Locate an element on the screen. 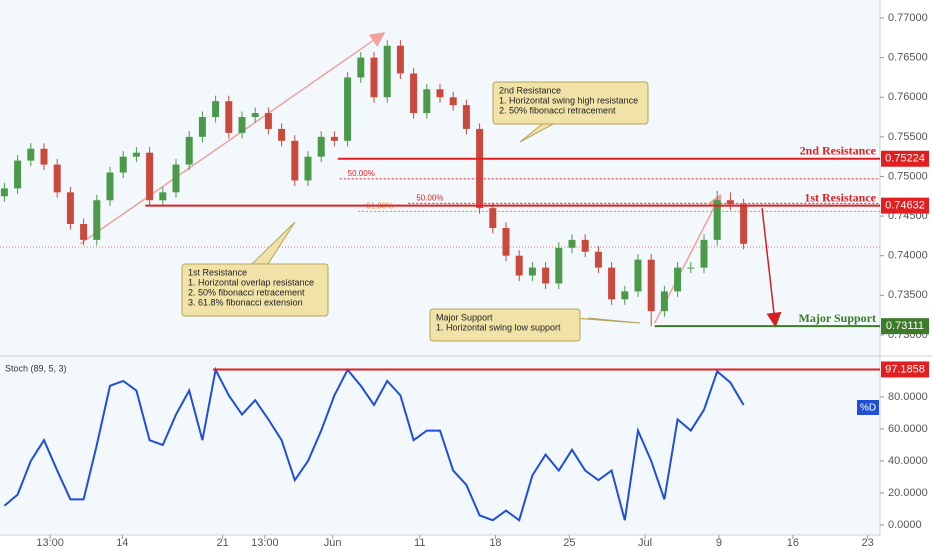 The image size is (932, 550). y-tick-label: 60.0000 is located at coordinates (908, 429).